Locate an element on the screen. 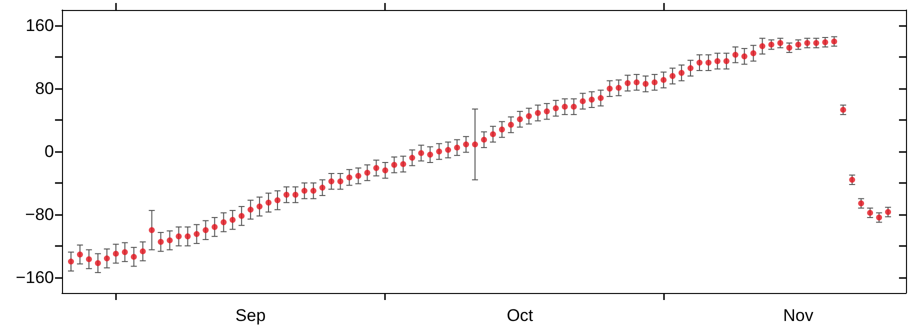  y-tick-label: −160 is located at coordinates (35, 277).